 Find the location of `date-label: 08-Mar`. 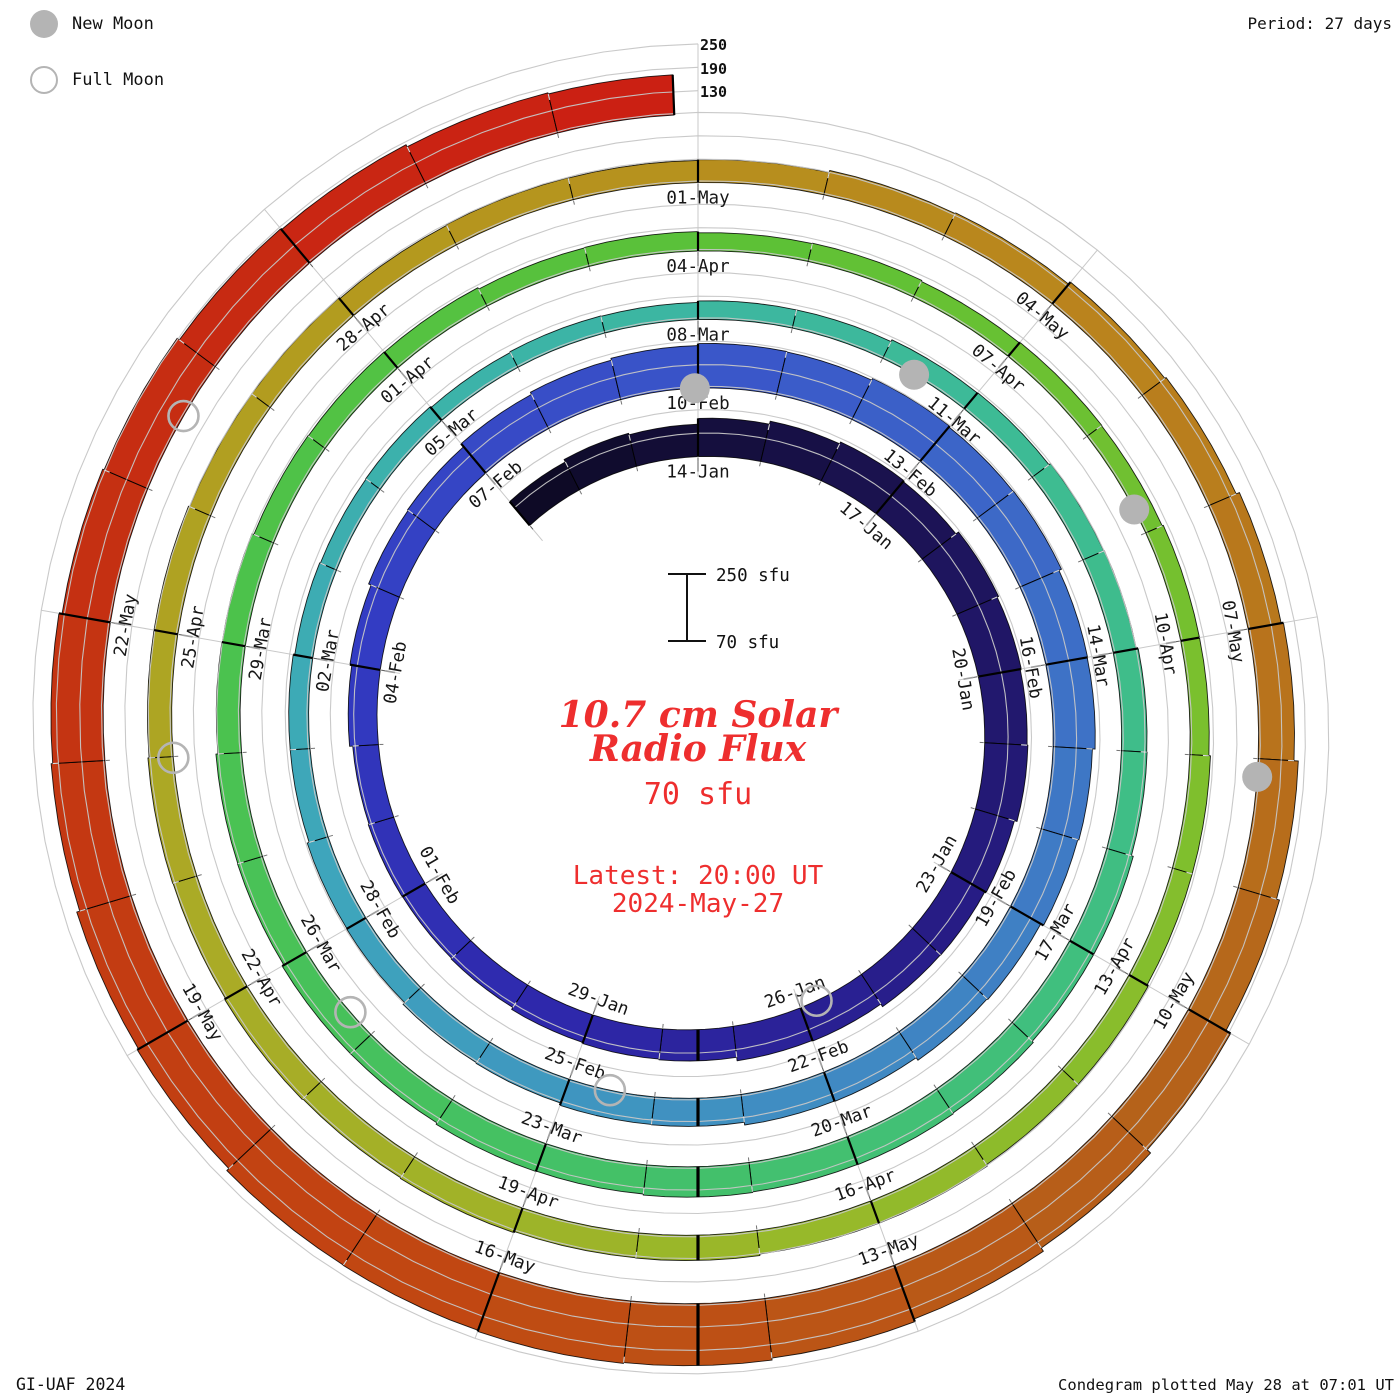

date-label: 08-Mar is located at coordinates (697, 336).